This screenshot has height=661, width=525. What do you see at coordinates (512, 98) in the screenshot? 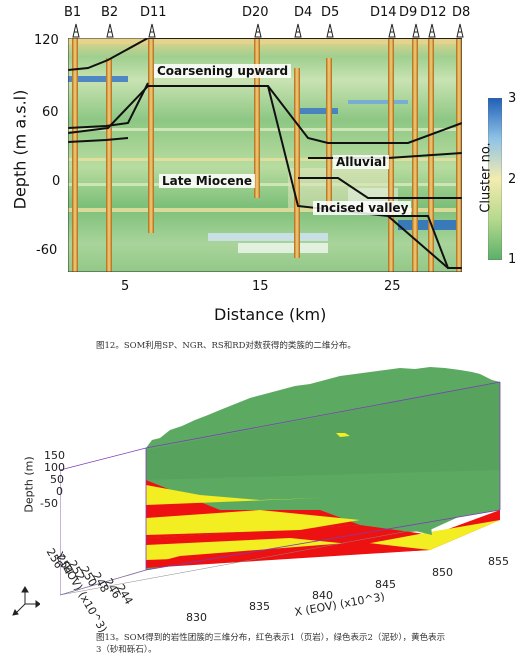
I see `colorbar-tick-3: 3` at bounding box center [512, 98].